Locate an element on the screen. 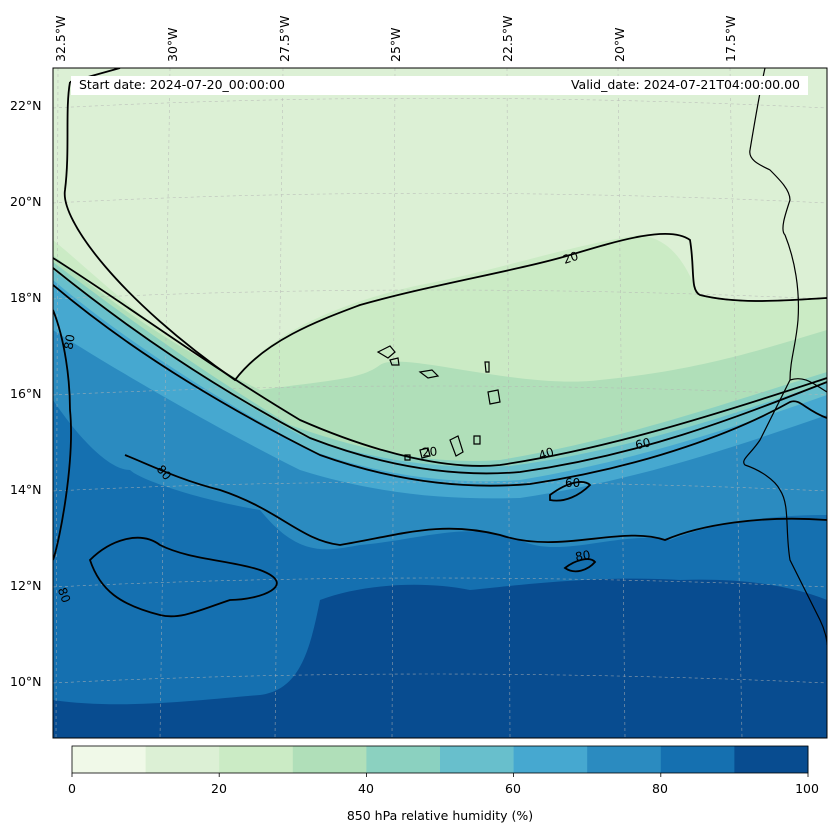 The width and height of the screenshot is (837, 836). lat-label: 16°N is located at coordinates (26, 393).